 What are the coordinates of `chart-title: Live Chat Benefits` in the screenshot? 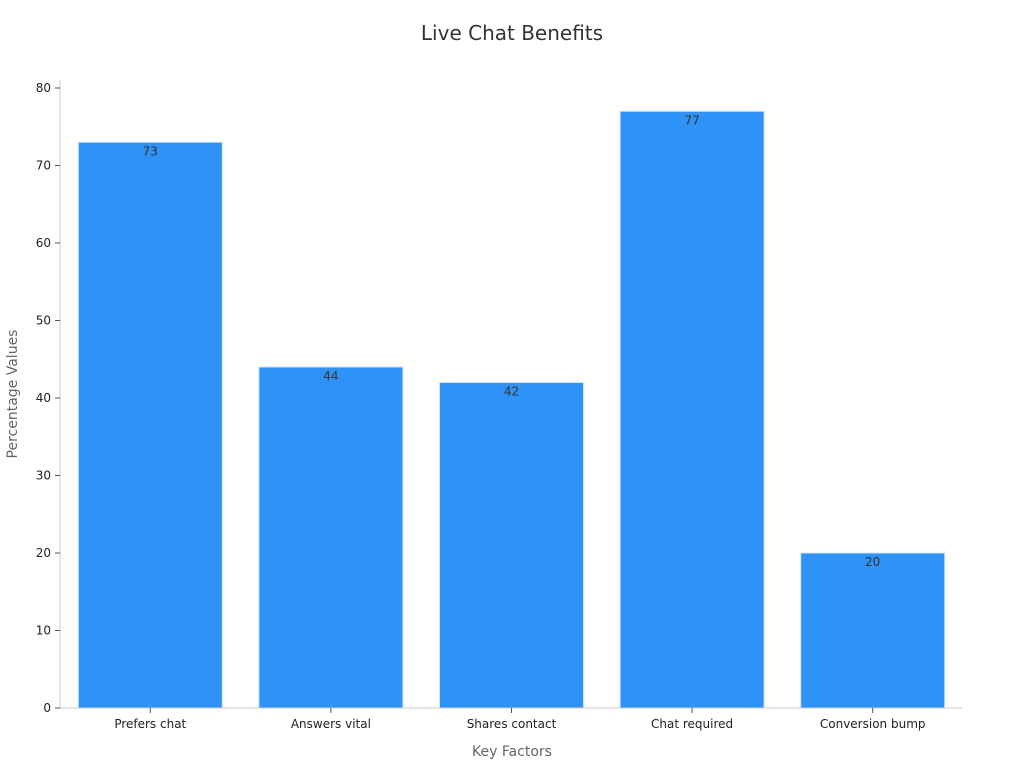 It's located at (512, 33).